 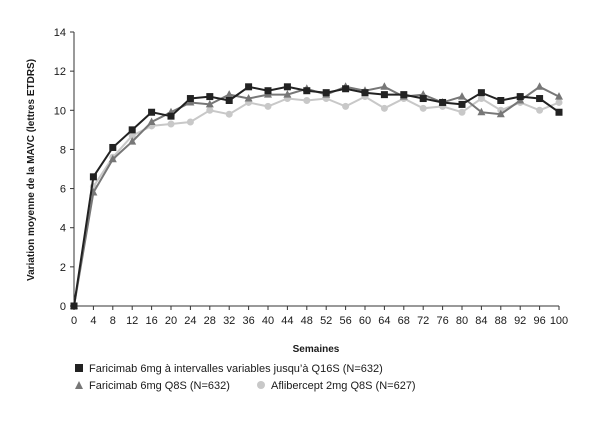 What do you see at coordinates (63, 150) in the screenshot?
I see `y-tick-label: 8` at bounding box center [63, 150].